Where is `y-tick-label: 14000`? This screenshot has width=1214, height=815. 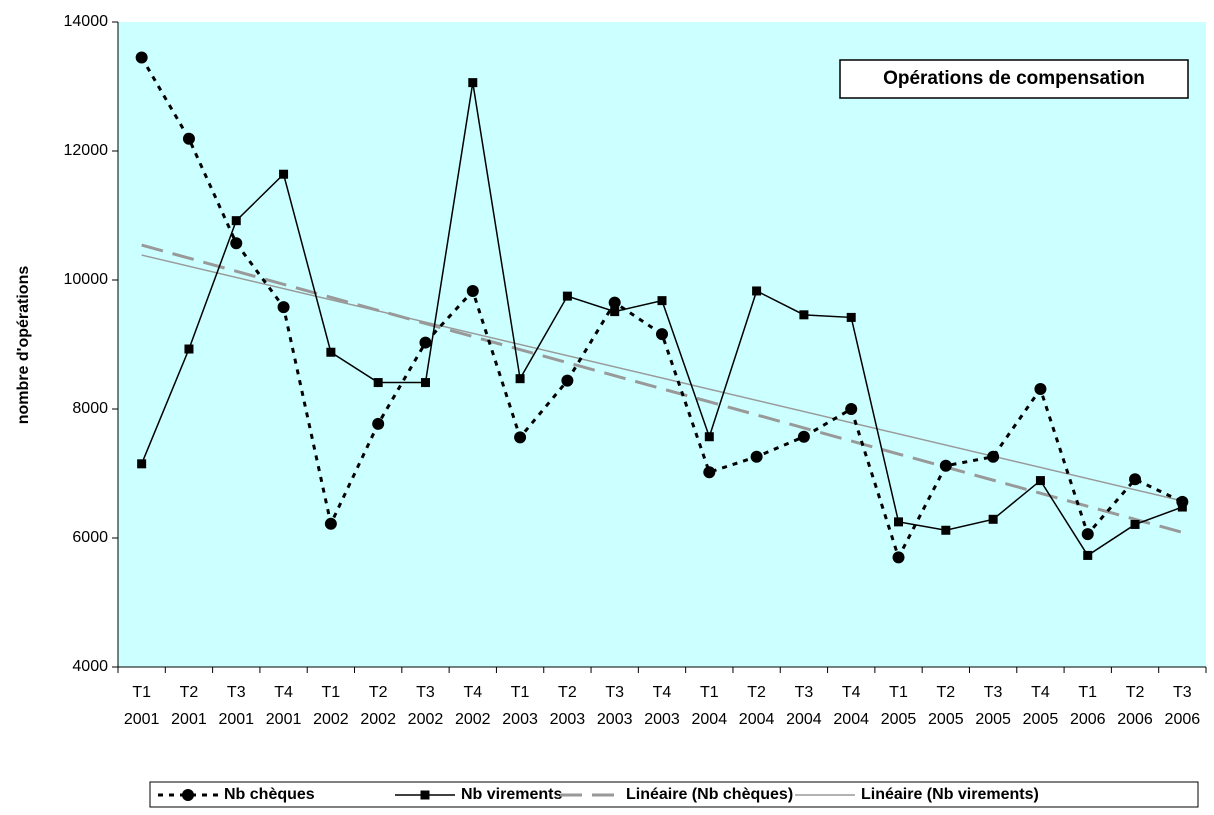 y-tick-label: 14000 is located at coordinates (86, 21).